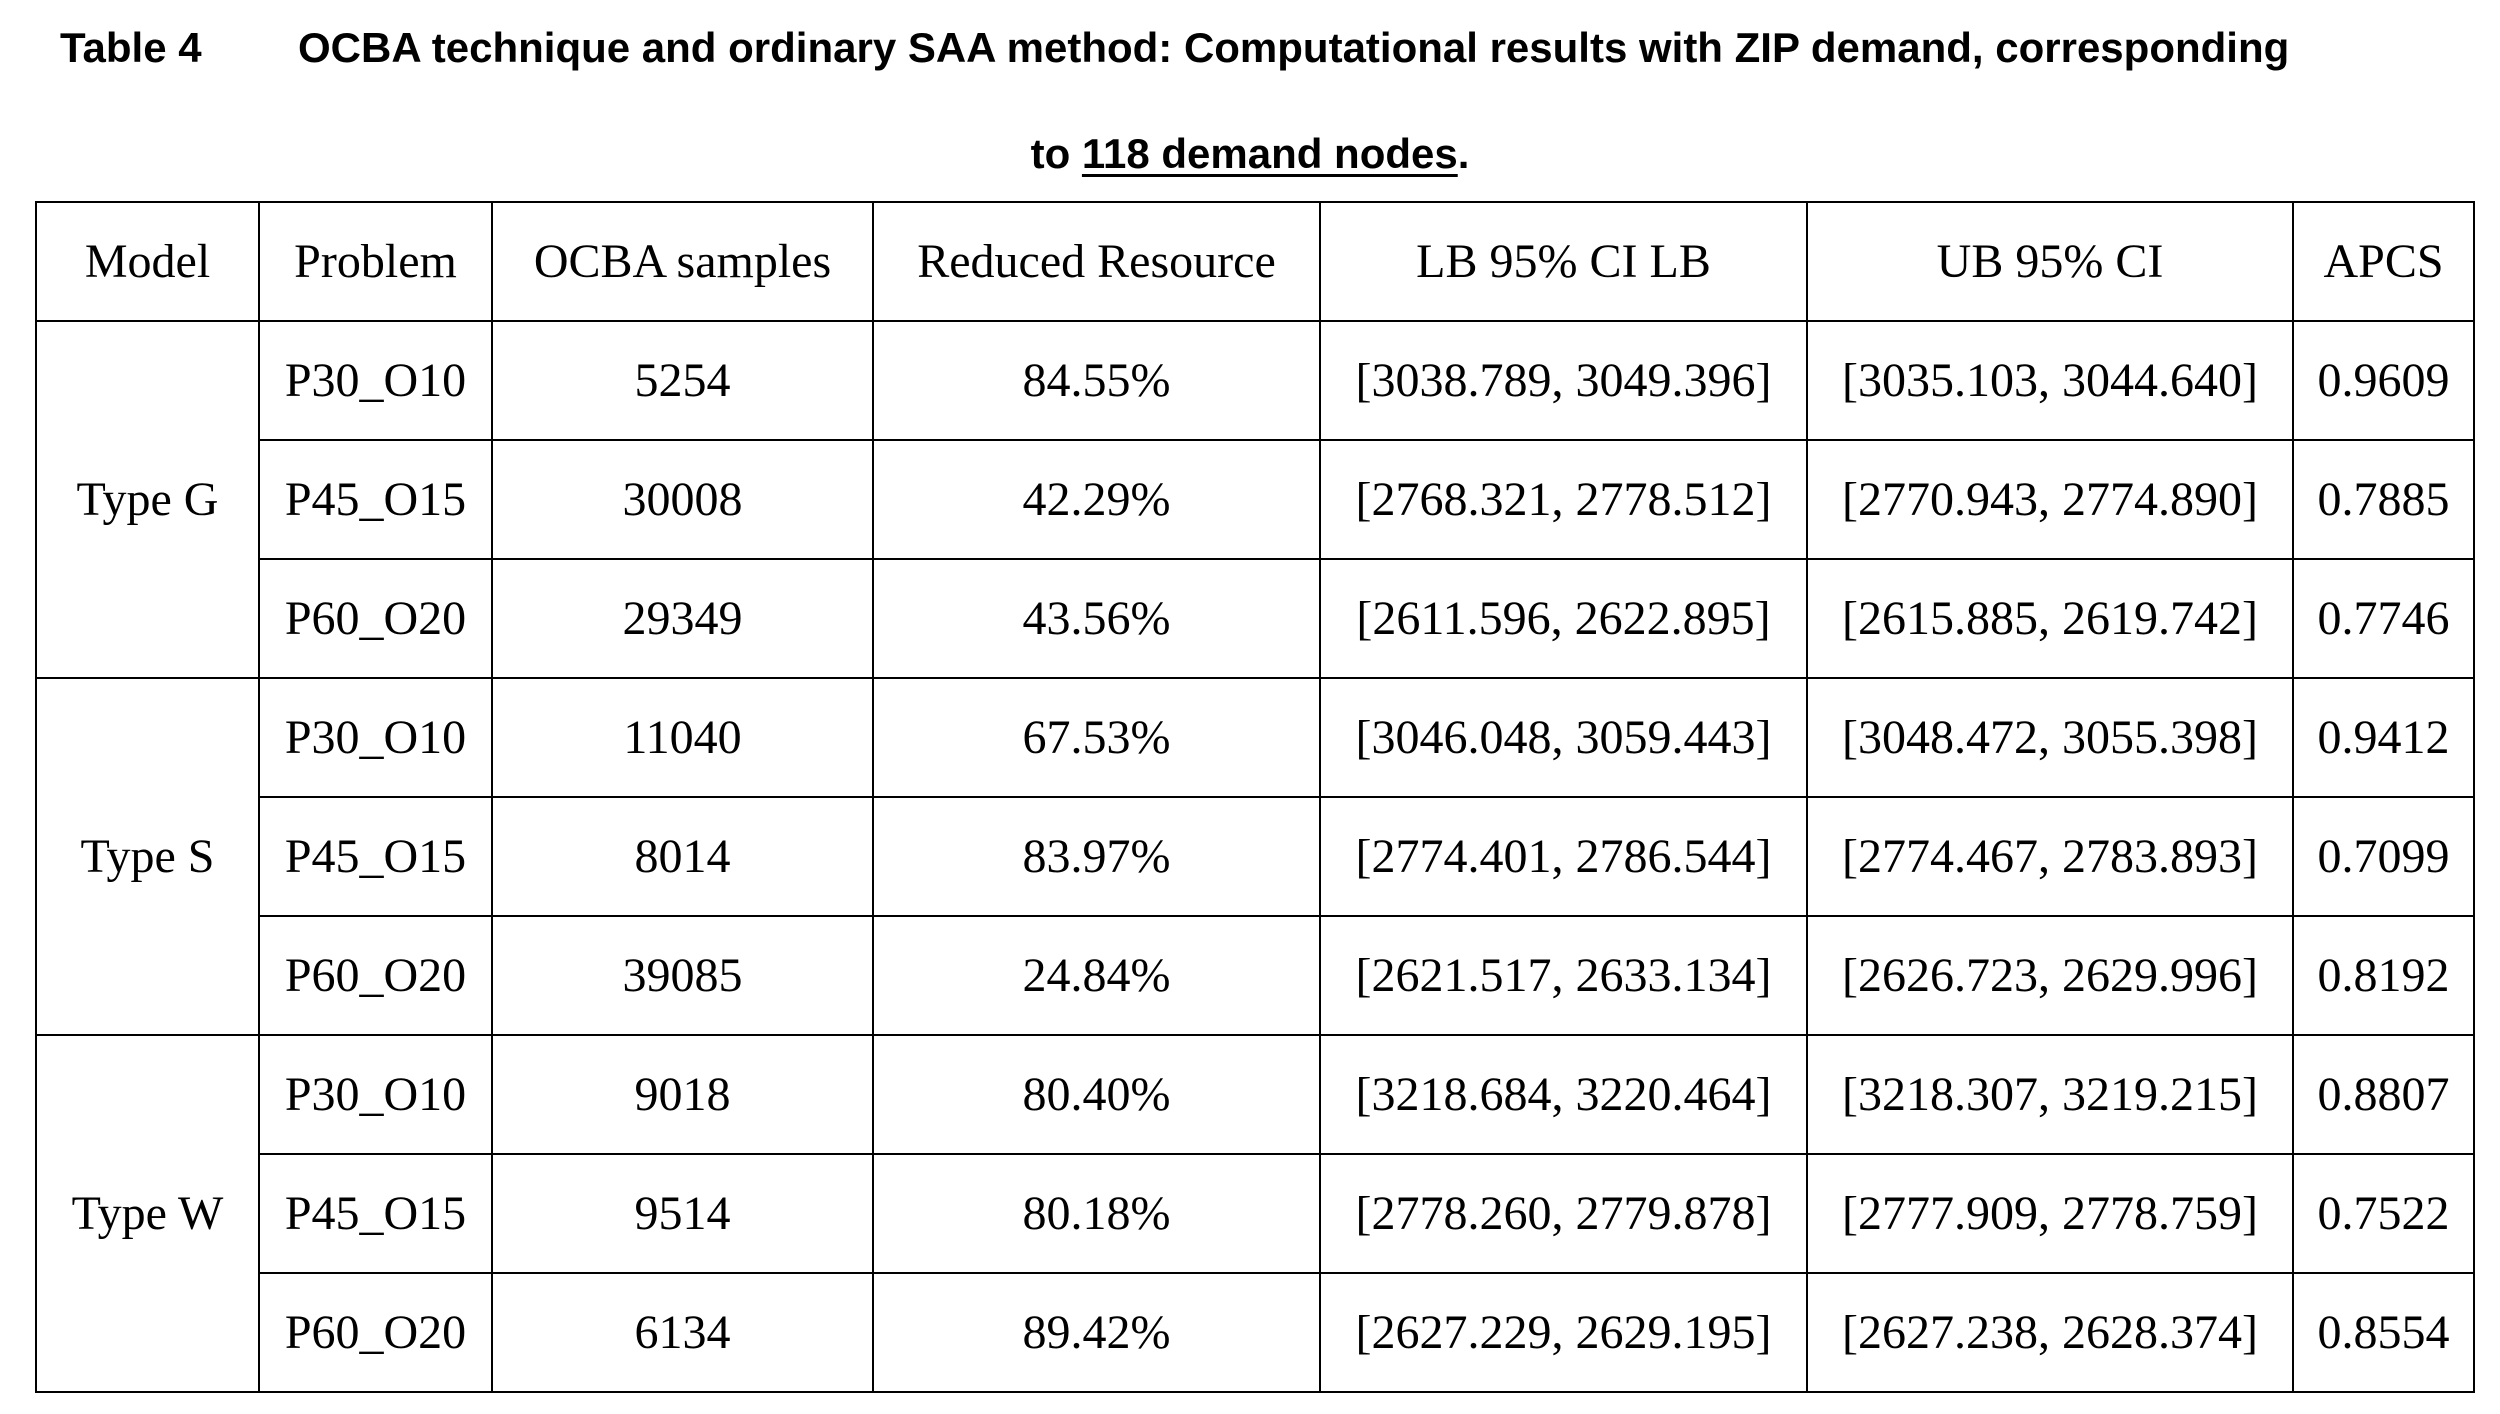 This screenshot has width=2500, height=1414. Describe the element at coordinates (682, 1332) in the screenshot. I see `data-cell: 6134` at that location.